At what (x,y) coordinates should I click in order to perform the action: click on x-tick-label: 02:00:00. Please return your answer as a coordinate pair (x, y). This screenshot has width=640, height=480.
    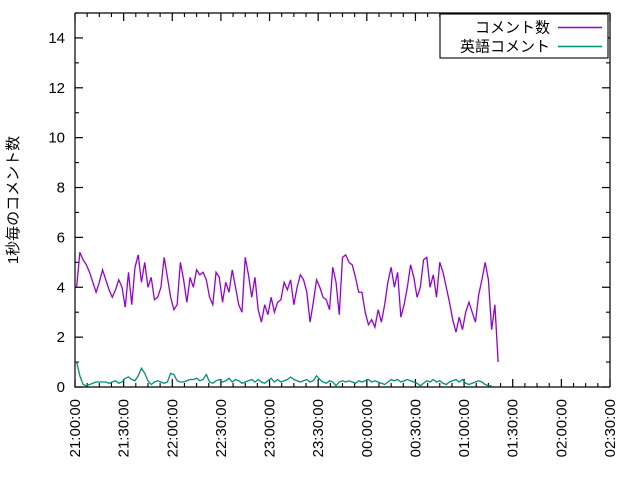
    Looking at the image, I should click on (561, 428).